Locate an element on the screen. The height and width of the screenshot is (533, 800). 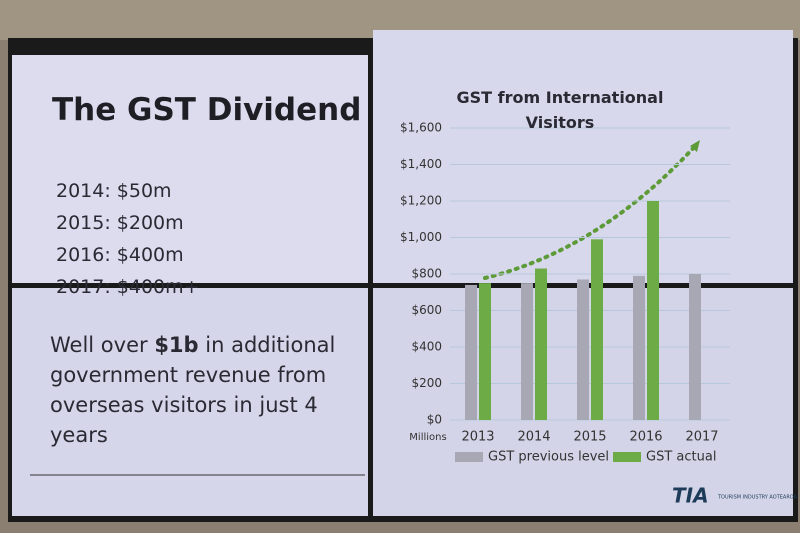
amount-line: 2015: $200m is located at coordinates (120, 223).